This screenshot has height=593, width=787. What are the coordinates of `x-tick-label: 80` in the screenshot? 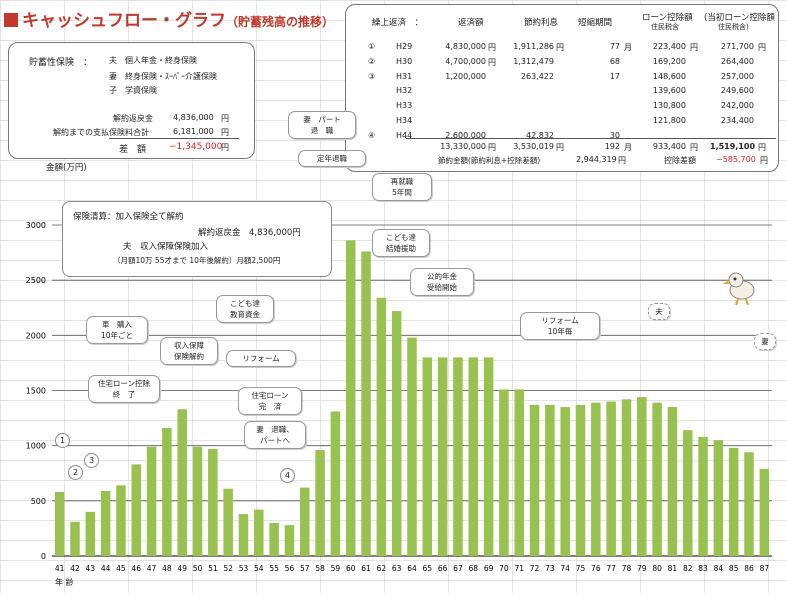 It's located at (657, 568).